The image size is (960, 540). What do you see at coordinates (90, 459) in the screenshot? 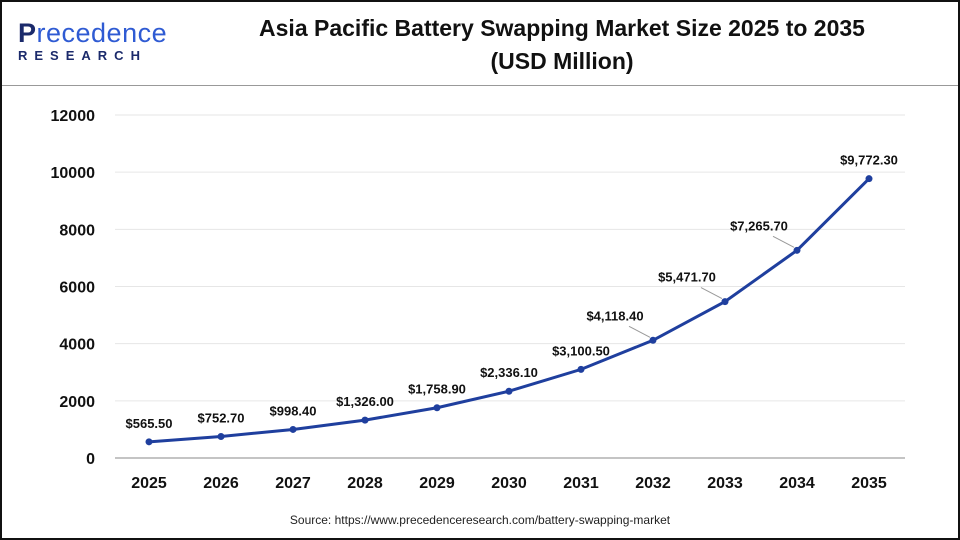
I see `y-tick-label: 0` at bounding box center [90, 459].